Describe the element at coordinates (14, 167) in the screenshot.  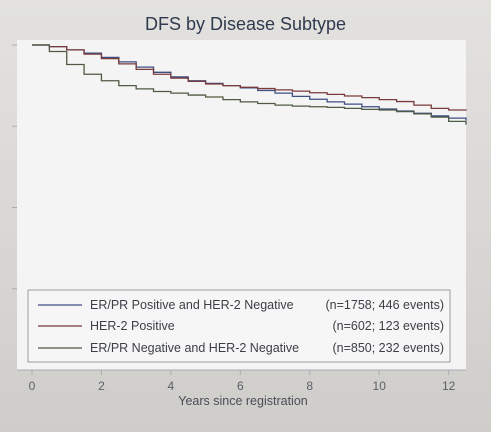
I see `y-axis` at that location.